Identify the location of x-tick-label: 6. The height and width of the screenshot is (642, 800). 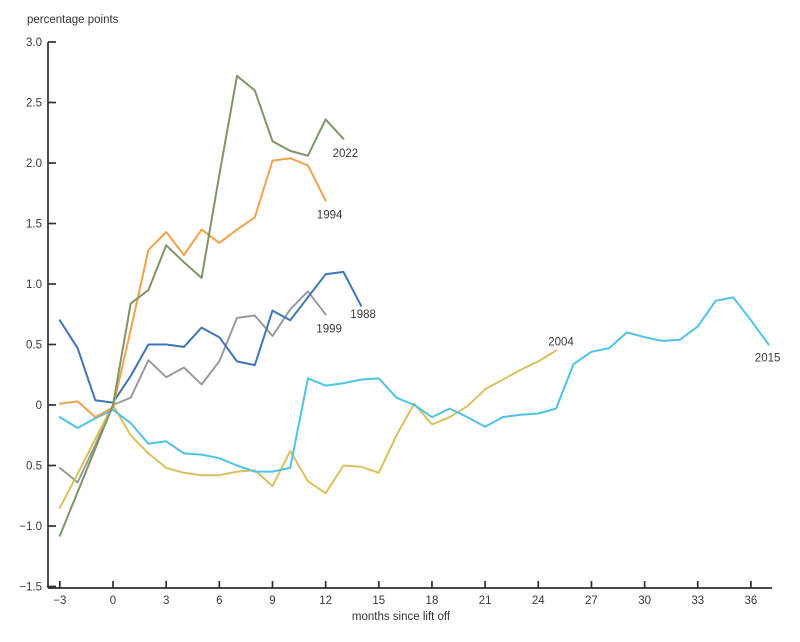
(219, 601).